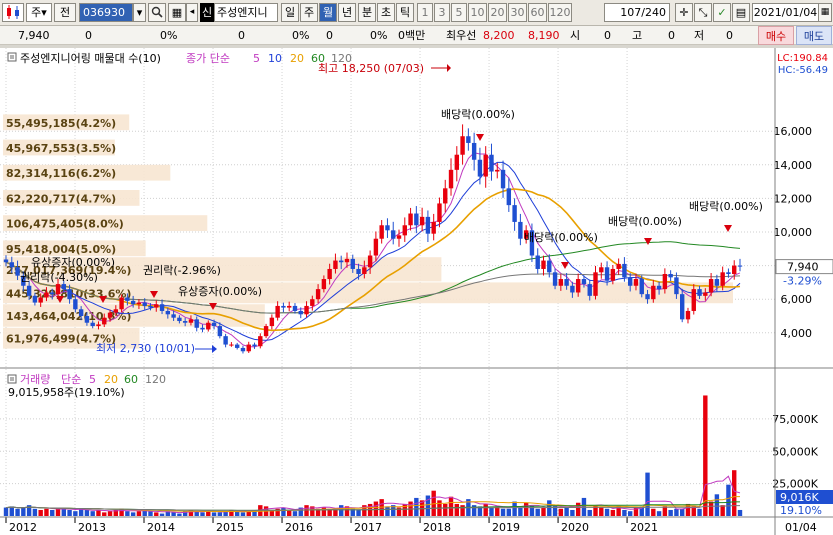 The width and height of the screenshot is (833, 535). Describe the element at coordinates (65, 12) in the screenshot. I see `prev-button: 전` at that location.